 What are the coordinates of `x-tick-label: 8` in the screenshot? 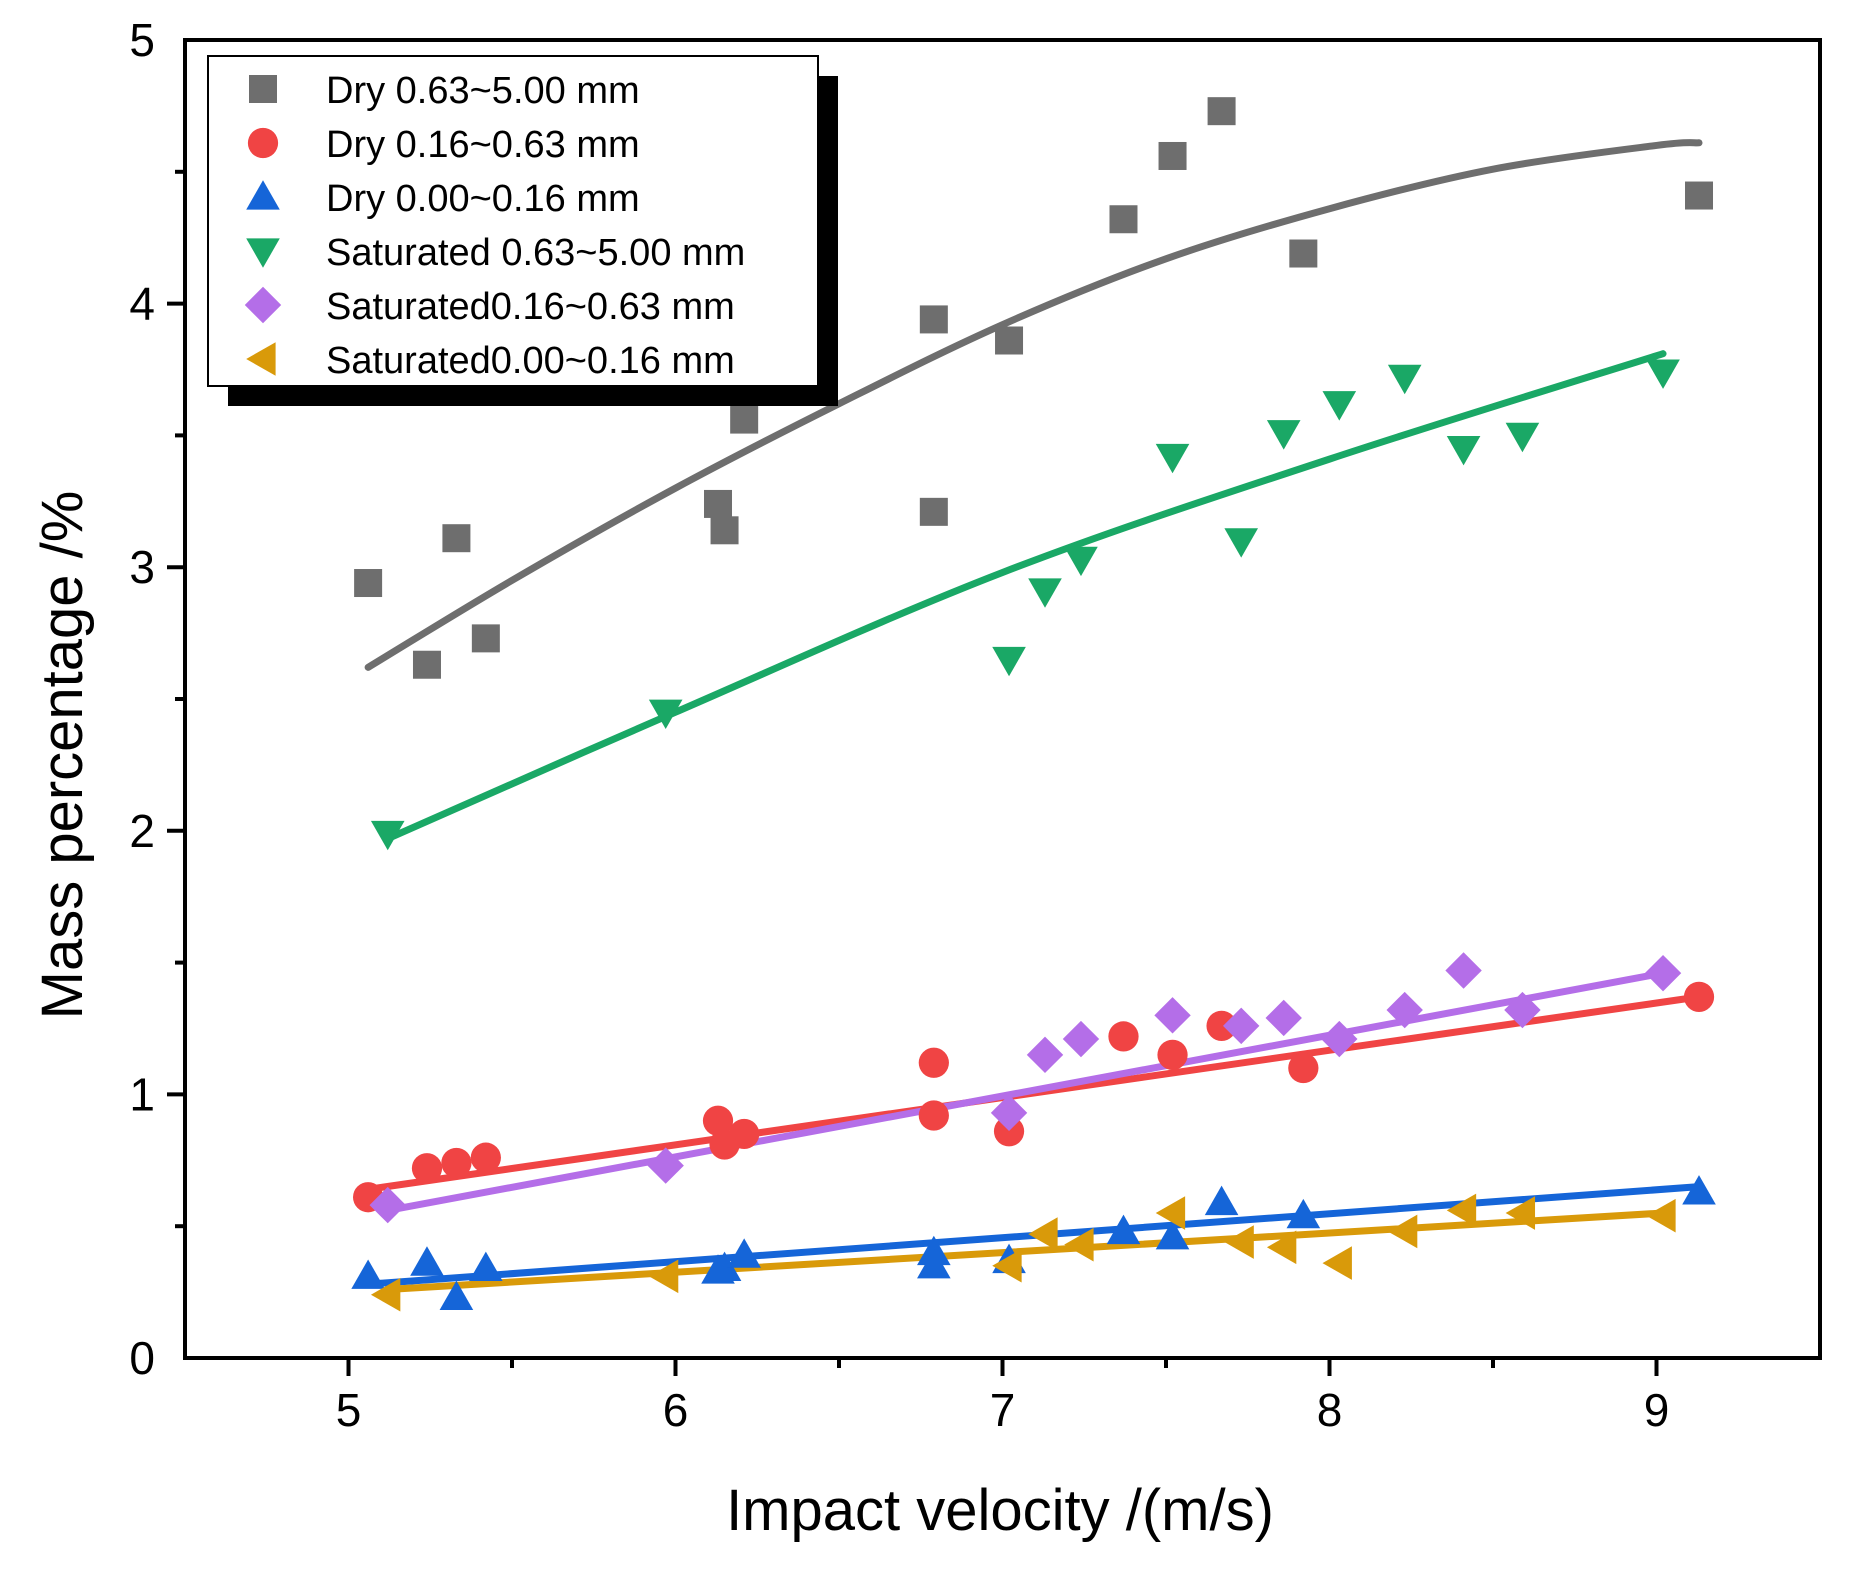 It's located at (1330, 1410).